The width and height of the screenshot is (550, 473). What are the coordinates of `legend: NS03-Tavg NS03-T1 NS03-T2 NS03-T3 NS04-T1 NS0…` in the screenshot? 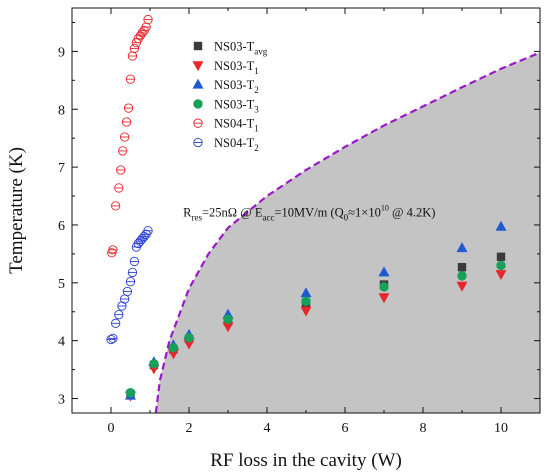 It's located at (230, 96).